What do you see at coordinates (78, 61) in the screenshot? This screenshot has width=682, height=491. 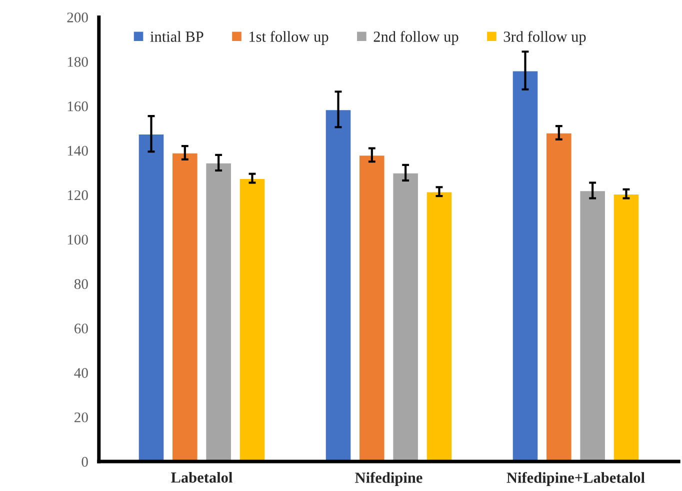 I see `y-tick-label: 180` at bounding box center [78, 61].